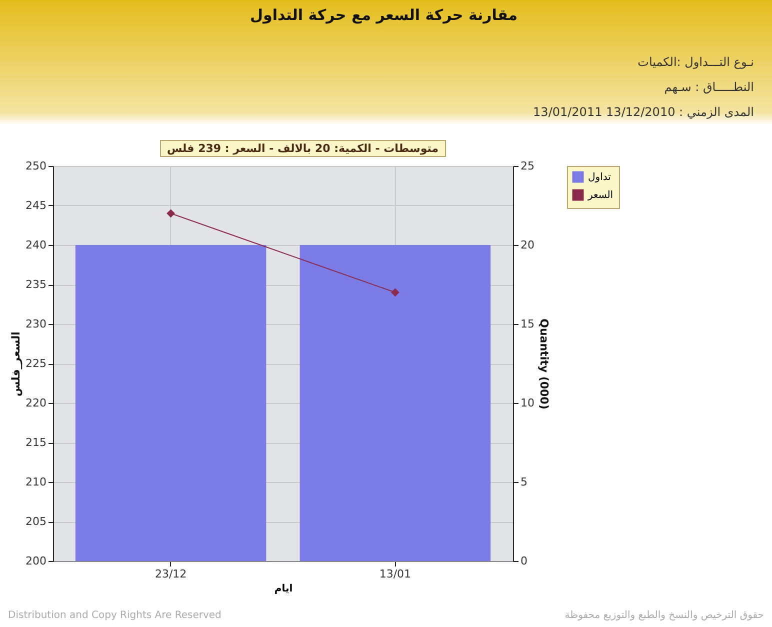  Describe the element at coordinates (36, 403) in the screenshot. I see `y-tick-label: 220` at that location.